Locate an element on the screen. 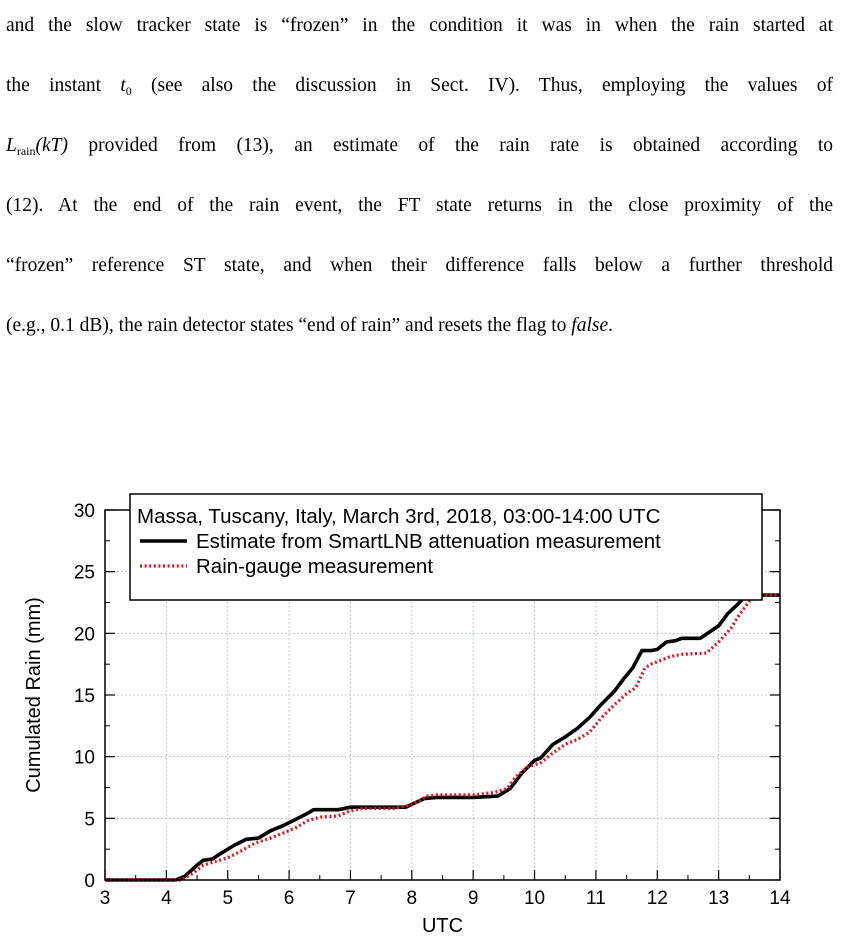 This screenshot has width=845, height=949. subscript-rain: rain is located at coordinates (26, 151).